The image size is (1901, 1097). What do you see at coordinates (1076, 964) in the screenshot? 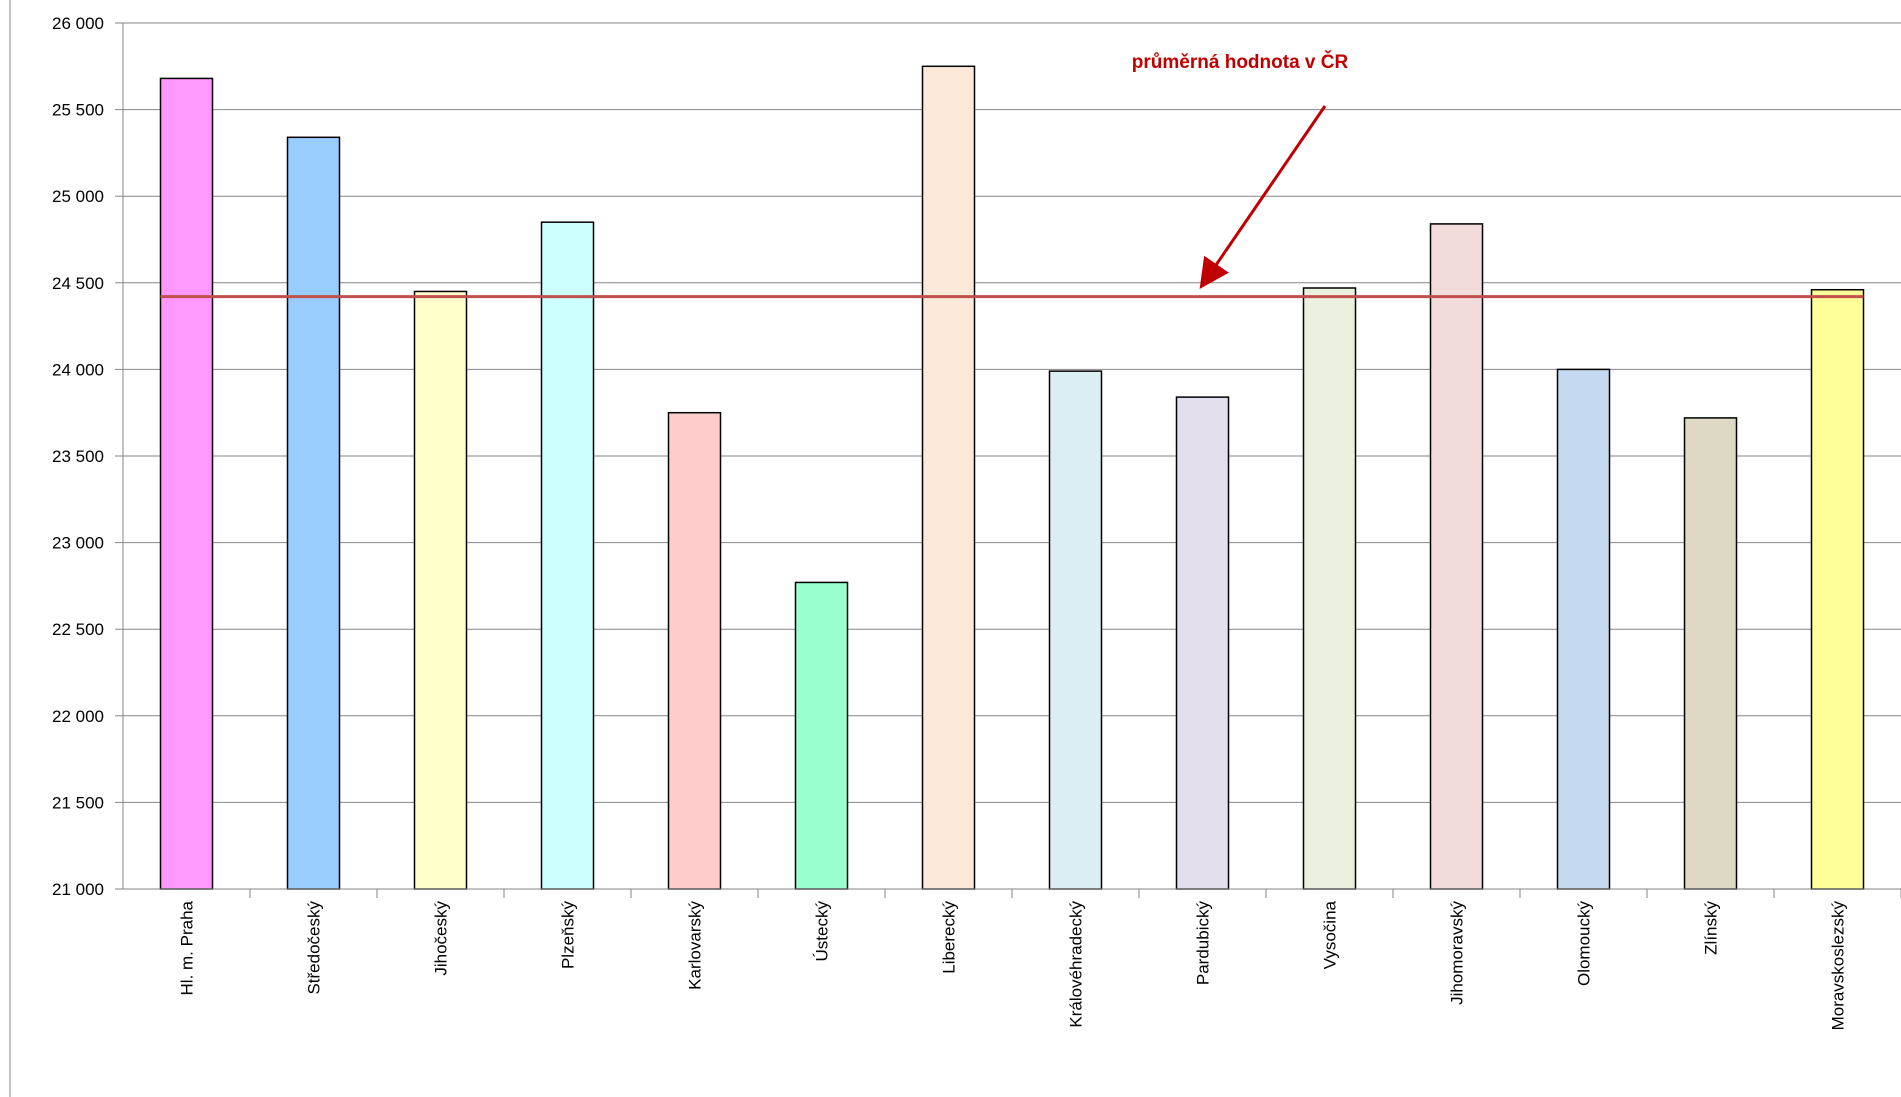
I see `x-tick-label: Královéhradecký` at bounding box center [1076, 964].